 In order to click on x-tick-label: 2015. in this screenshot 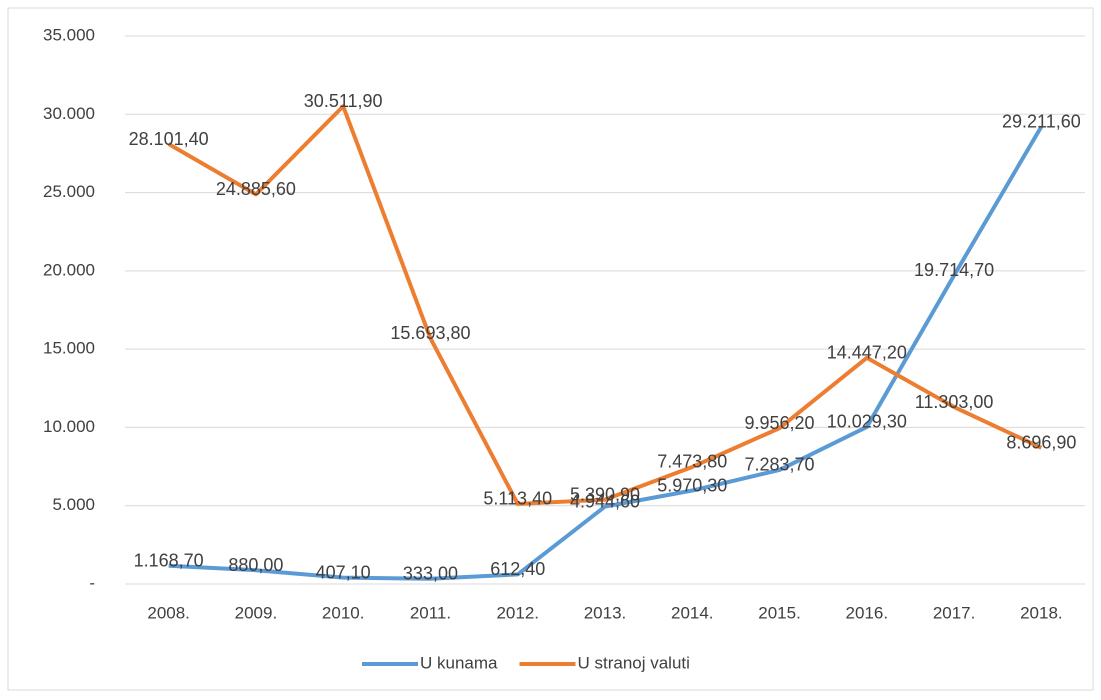, I will do `click(779, 612)`.